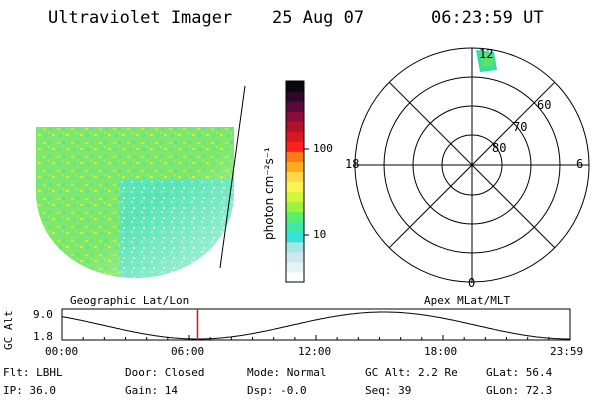  I want to click on info-glon: GLon: 72.3, so click(519, 390).